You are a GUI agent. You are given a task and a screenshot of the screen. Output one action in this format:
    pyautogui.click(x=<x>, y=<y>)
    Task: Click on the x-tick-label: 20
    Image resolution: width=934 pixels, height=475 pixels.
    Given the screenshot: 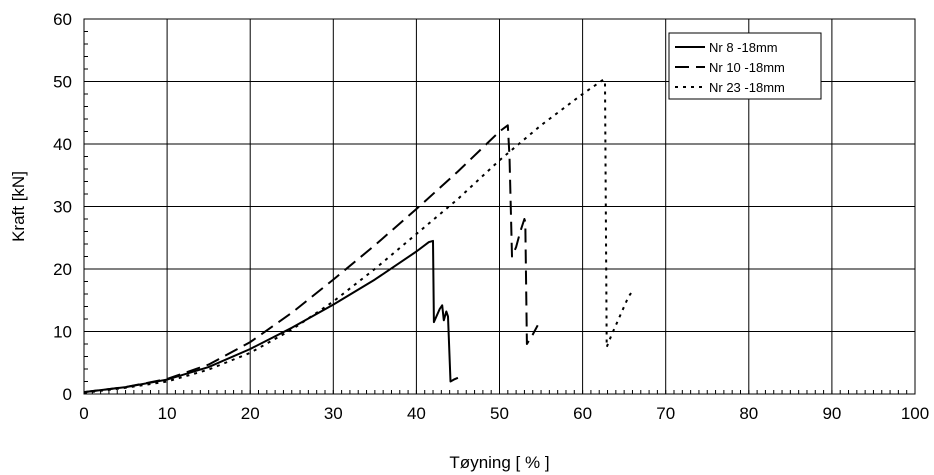 What is the action you would take?
    pyautogui.click(x=250, y=413)
    